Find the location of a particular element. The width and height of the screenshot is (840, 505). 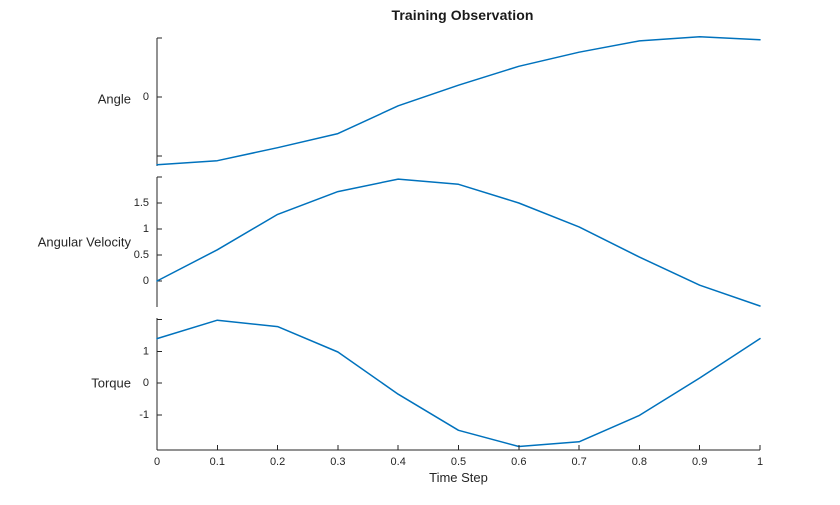

y-tick-label-angle: 0 is located at coordinates (146, 97).